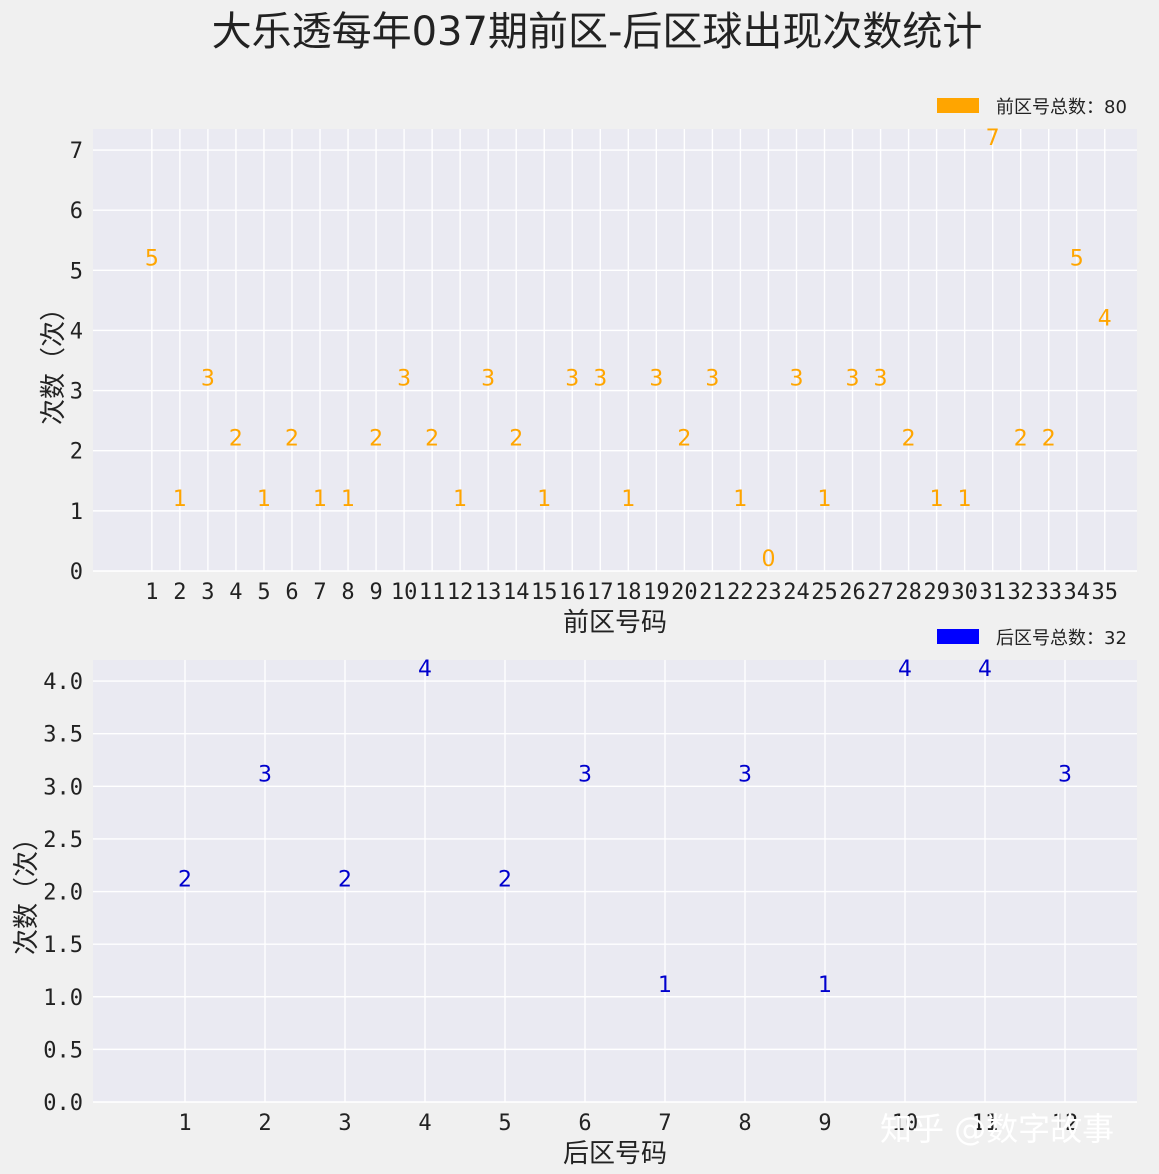 Image resolution: width=1159 pixels, height=1174 pixels. What do you see at coordinates (937, 499) in the screenshot?
I see `data-label-29: 1` at bounding box center [937, 499].